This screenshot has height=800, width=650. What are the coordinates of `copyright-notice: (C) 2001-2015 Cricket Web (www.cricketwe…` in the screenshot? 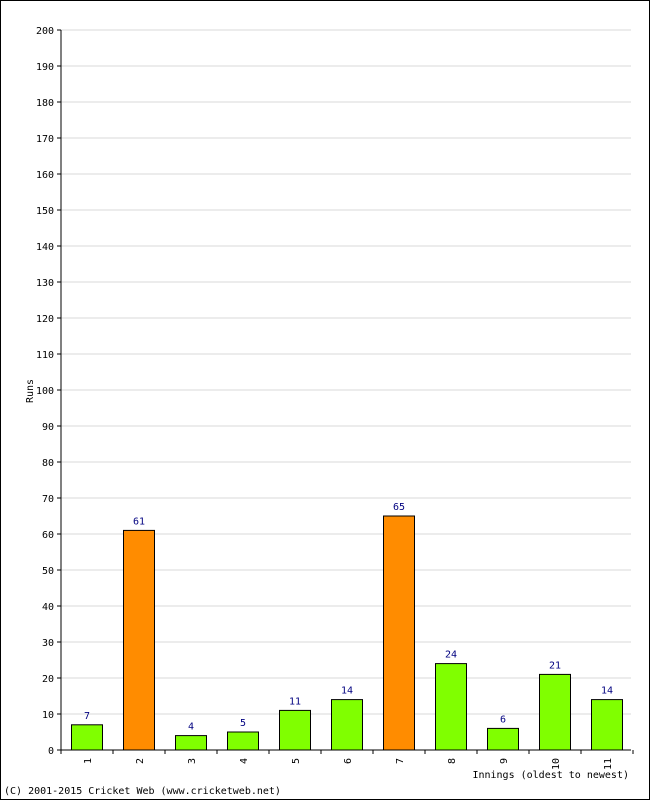 It's located at (142, 791).